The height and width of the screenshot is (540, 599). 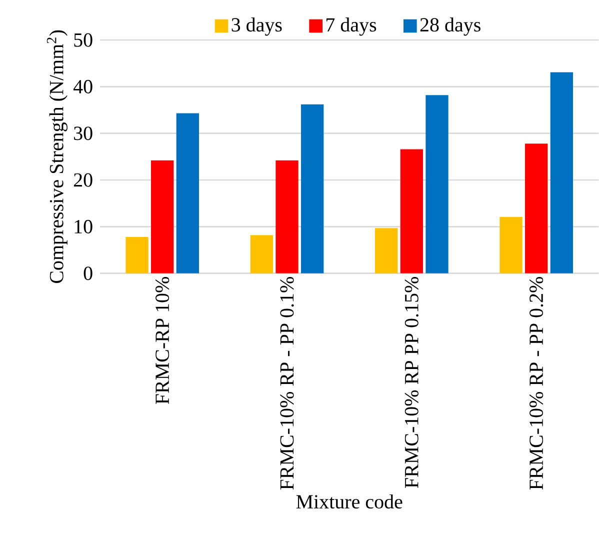 I want to click on legend-label: 3 days, so click(x=257, y=27).